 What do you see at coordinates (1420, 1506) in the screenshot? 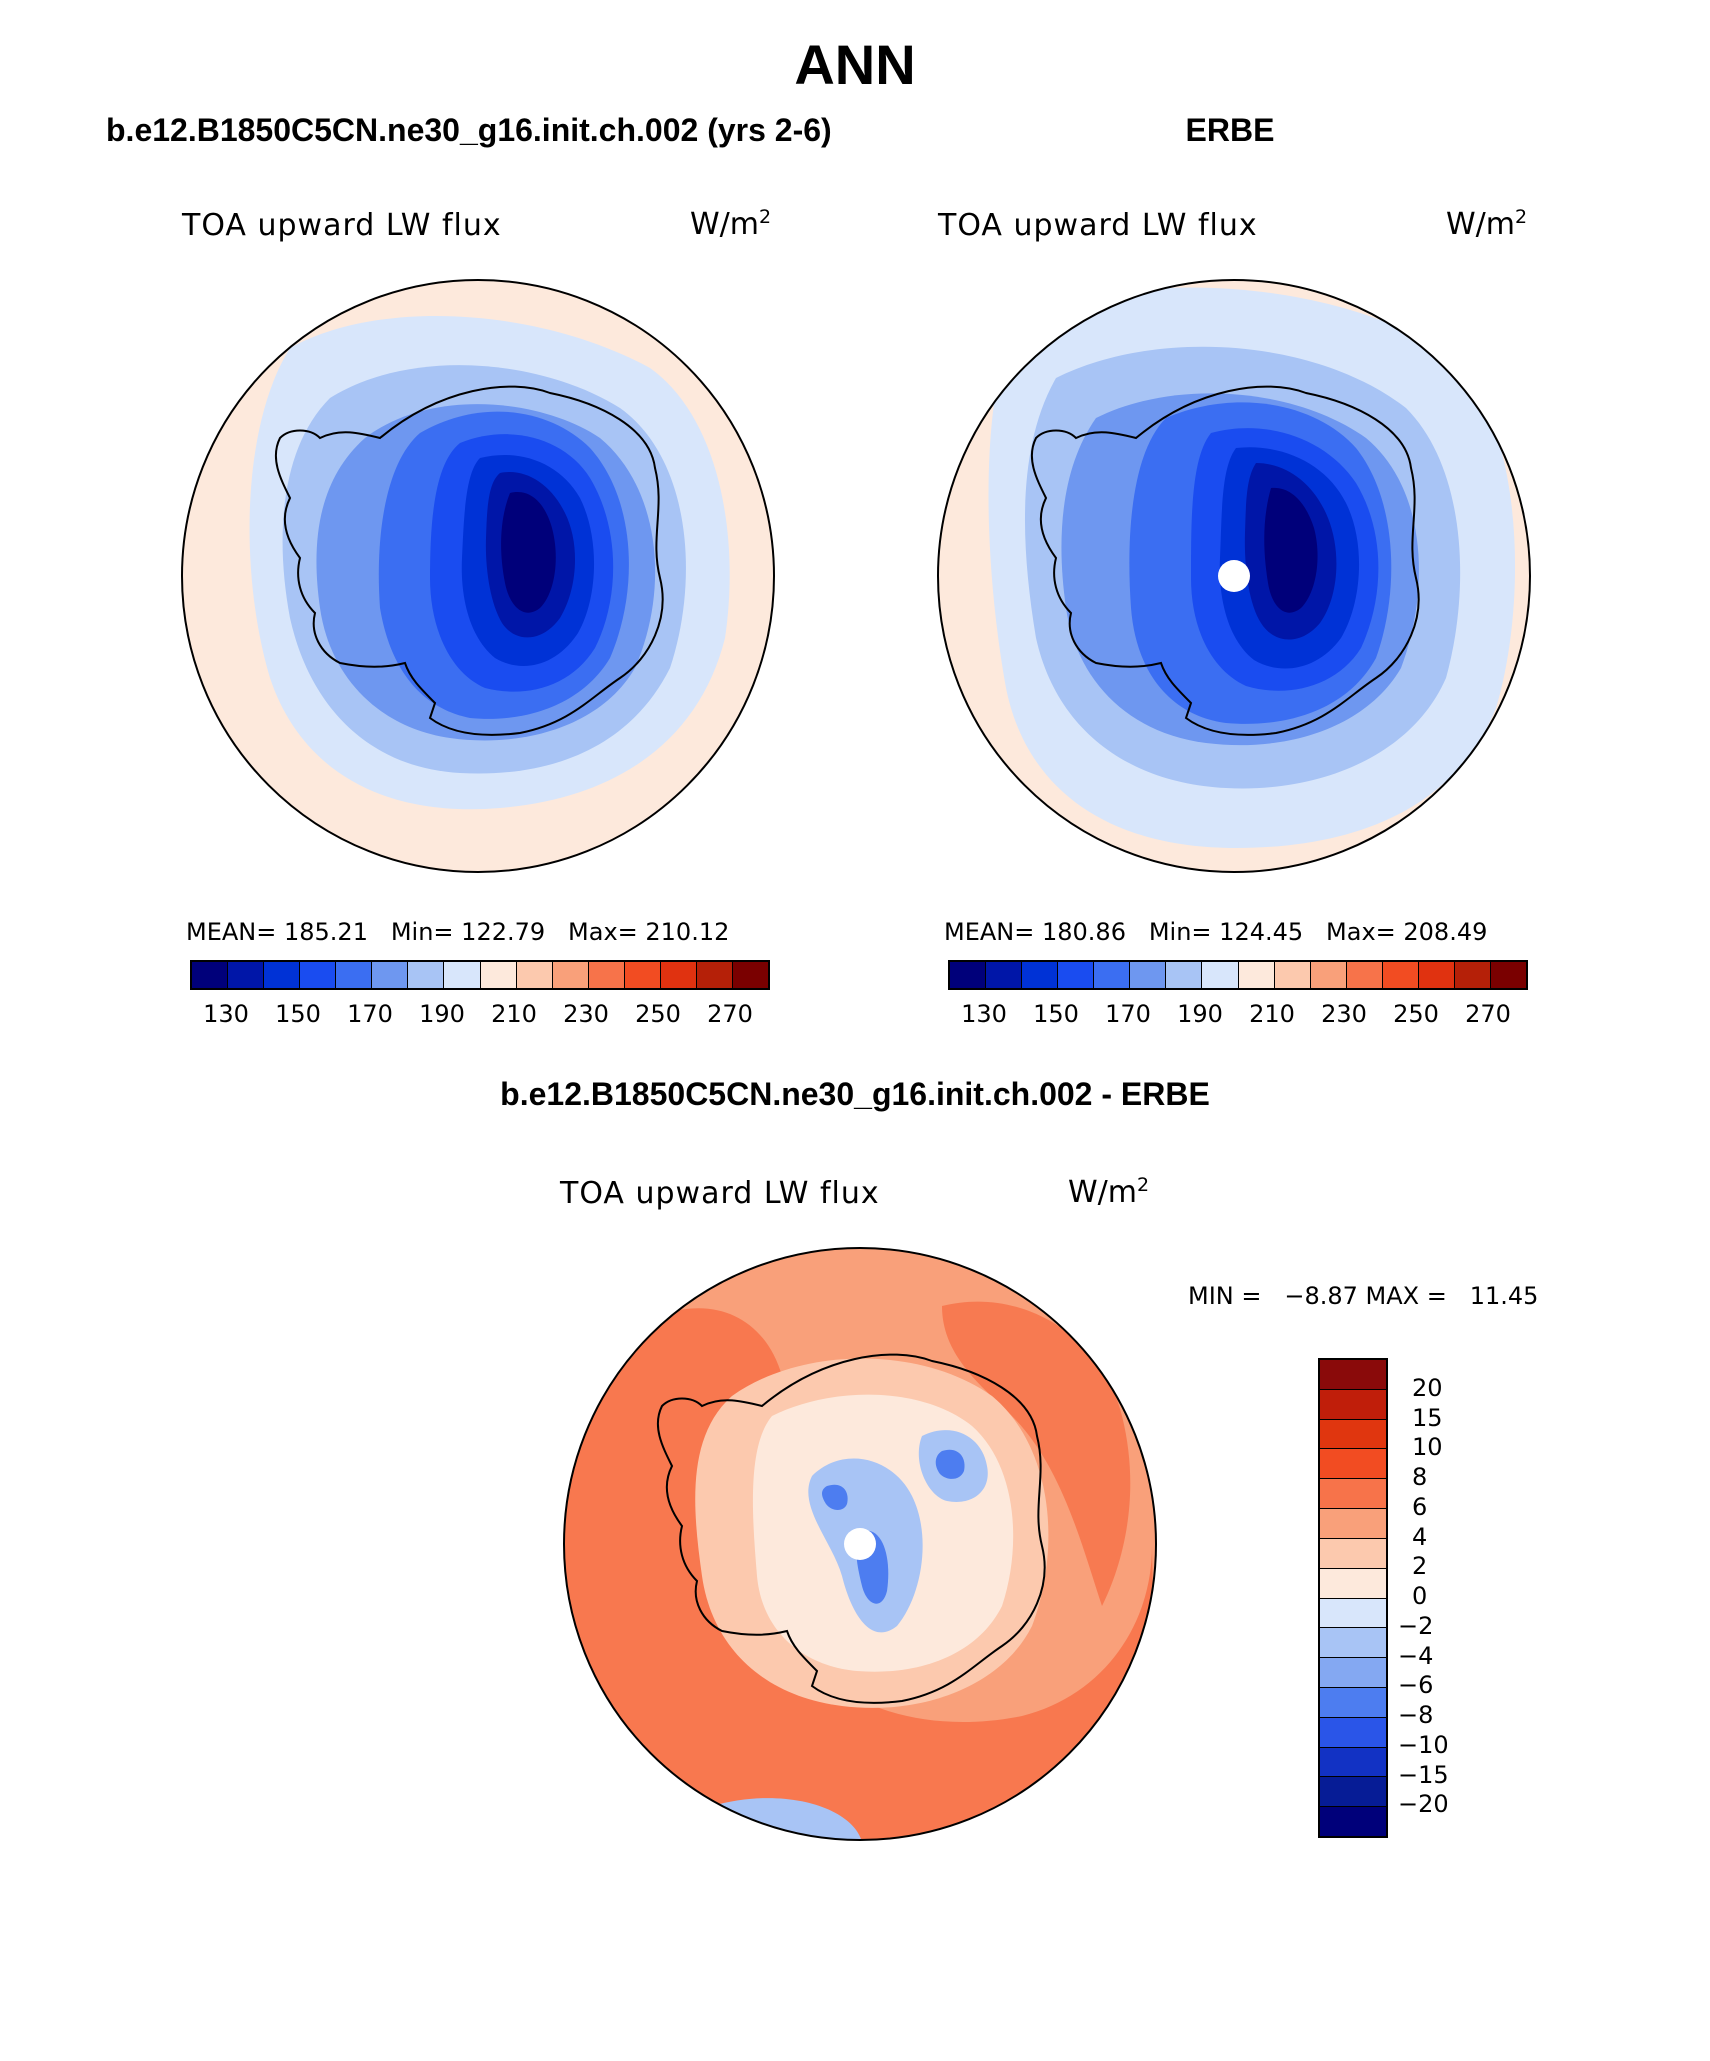
I see `colorbar-label: 6` at bounding box center [1420, 1506].